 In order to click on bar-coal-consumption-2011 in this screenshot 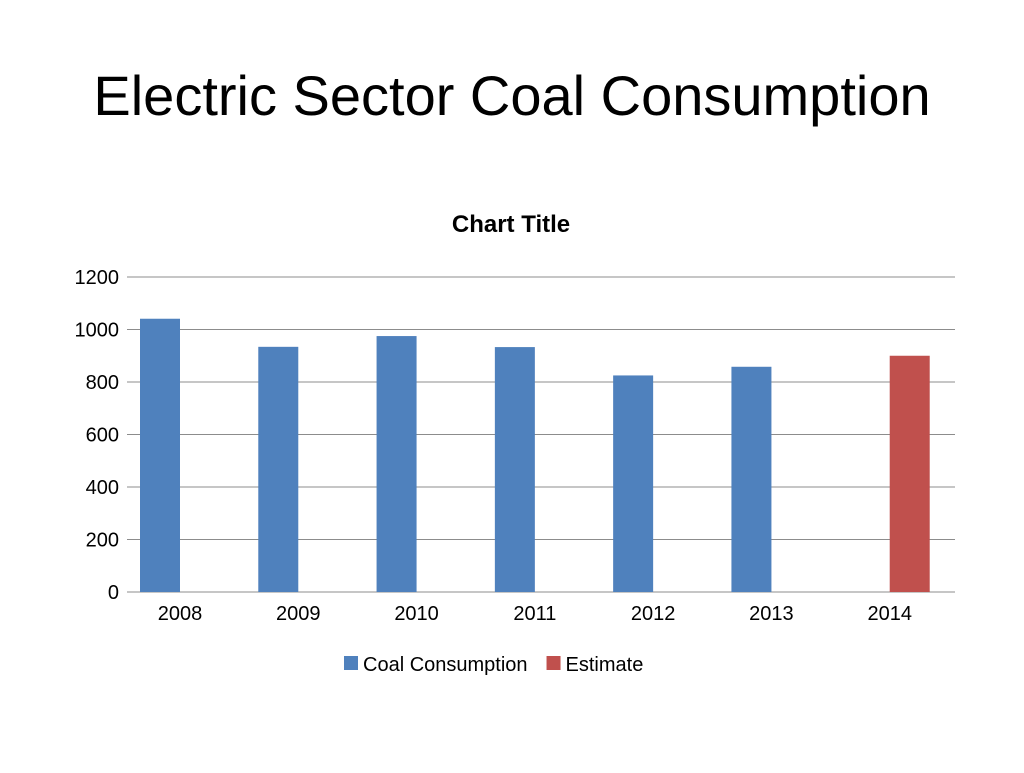, I will do `click(514, 469)`.